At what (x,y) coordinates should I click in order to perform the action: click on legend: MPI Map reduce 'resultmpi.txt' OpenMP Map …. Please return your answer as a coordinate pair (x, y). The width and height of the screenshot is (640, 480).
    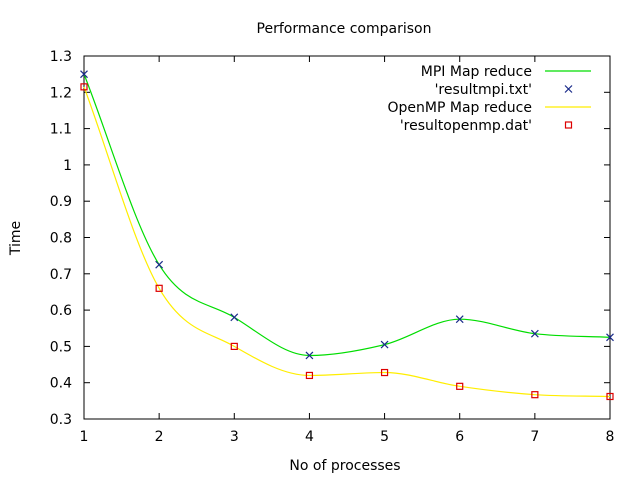
    Looking at the image, I should click on (489, 99).